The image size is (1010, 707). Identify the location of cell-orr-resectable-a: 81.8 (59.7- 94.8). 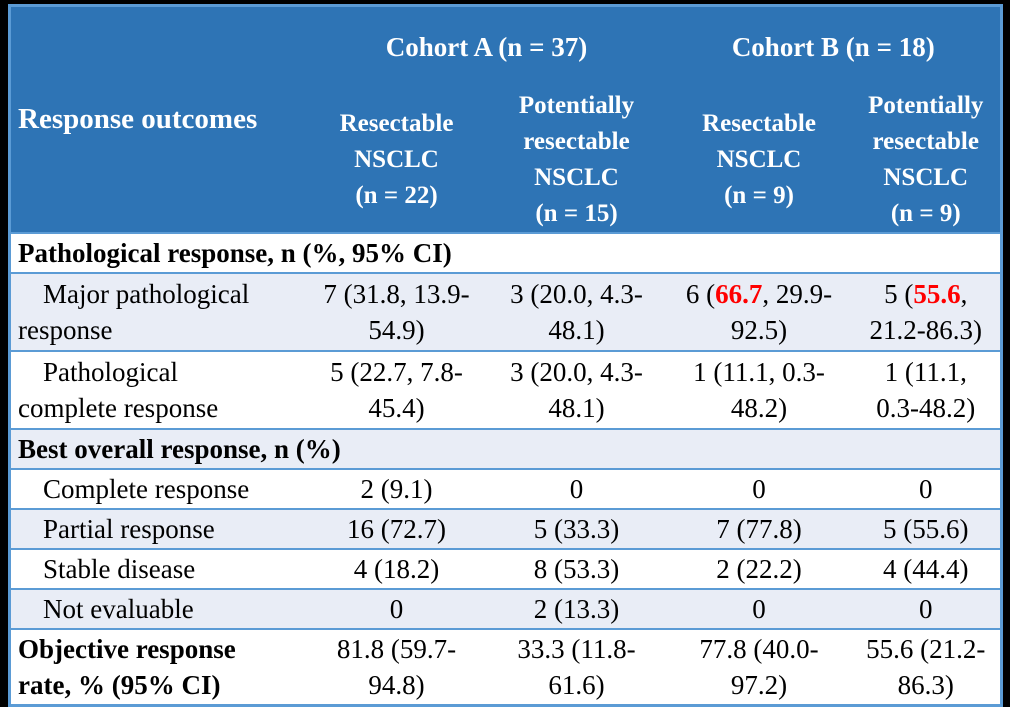
(396, 666).